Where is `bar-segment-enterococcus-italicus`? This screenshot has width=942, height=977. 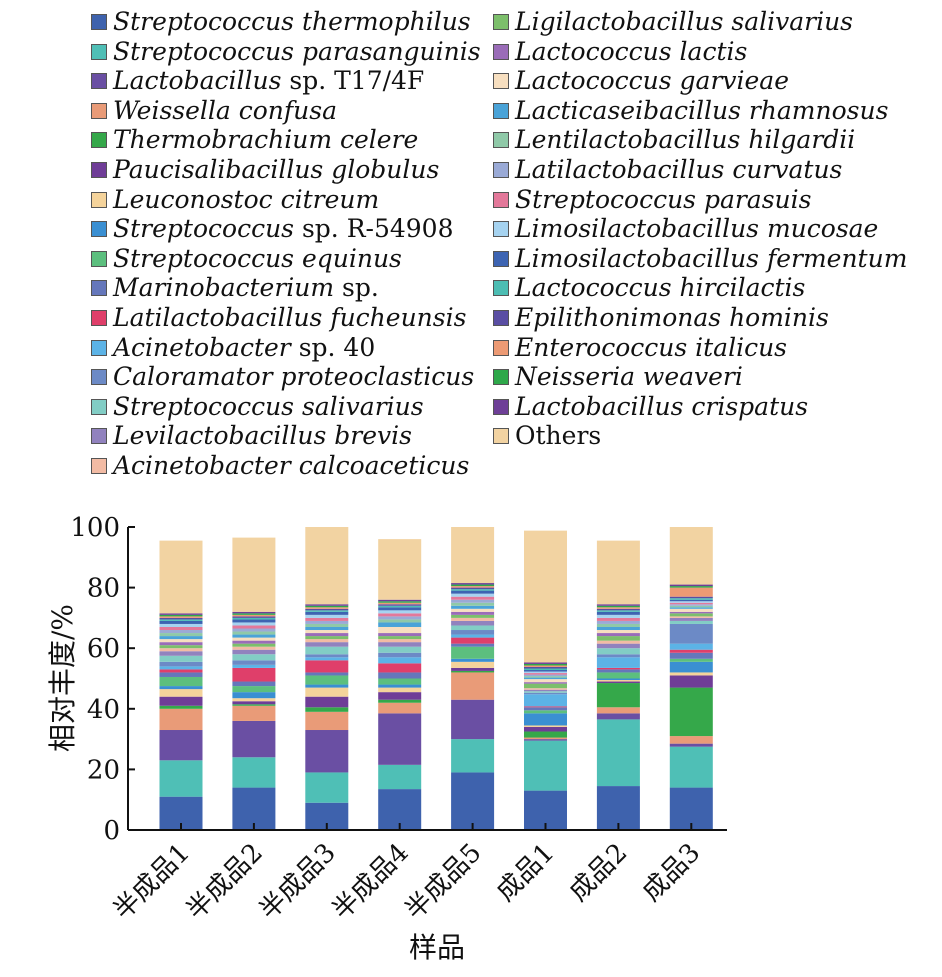
bar-segment-enterococcus-italicus is located at coordinates (400, 603).